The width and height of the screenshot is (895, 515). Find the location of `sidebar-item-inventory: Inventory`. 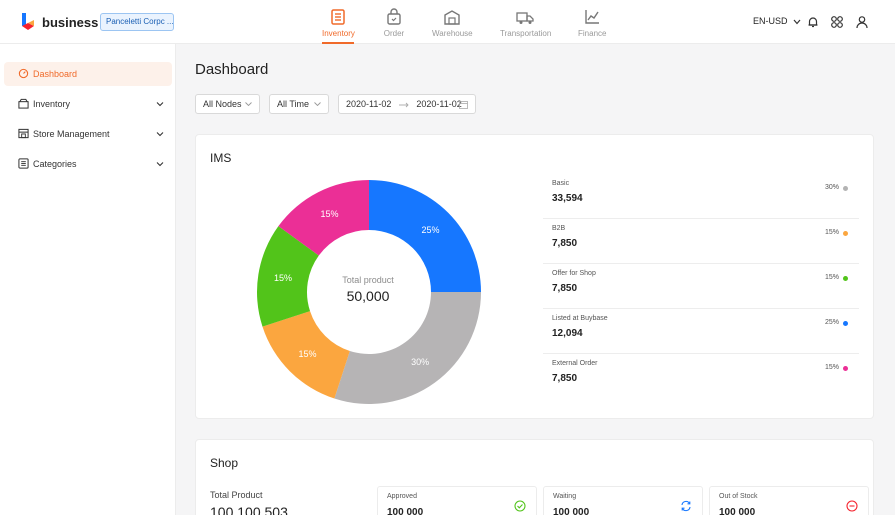

sidebar-item-inventory: Inventory is located at coordinates (88, 104).